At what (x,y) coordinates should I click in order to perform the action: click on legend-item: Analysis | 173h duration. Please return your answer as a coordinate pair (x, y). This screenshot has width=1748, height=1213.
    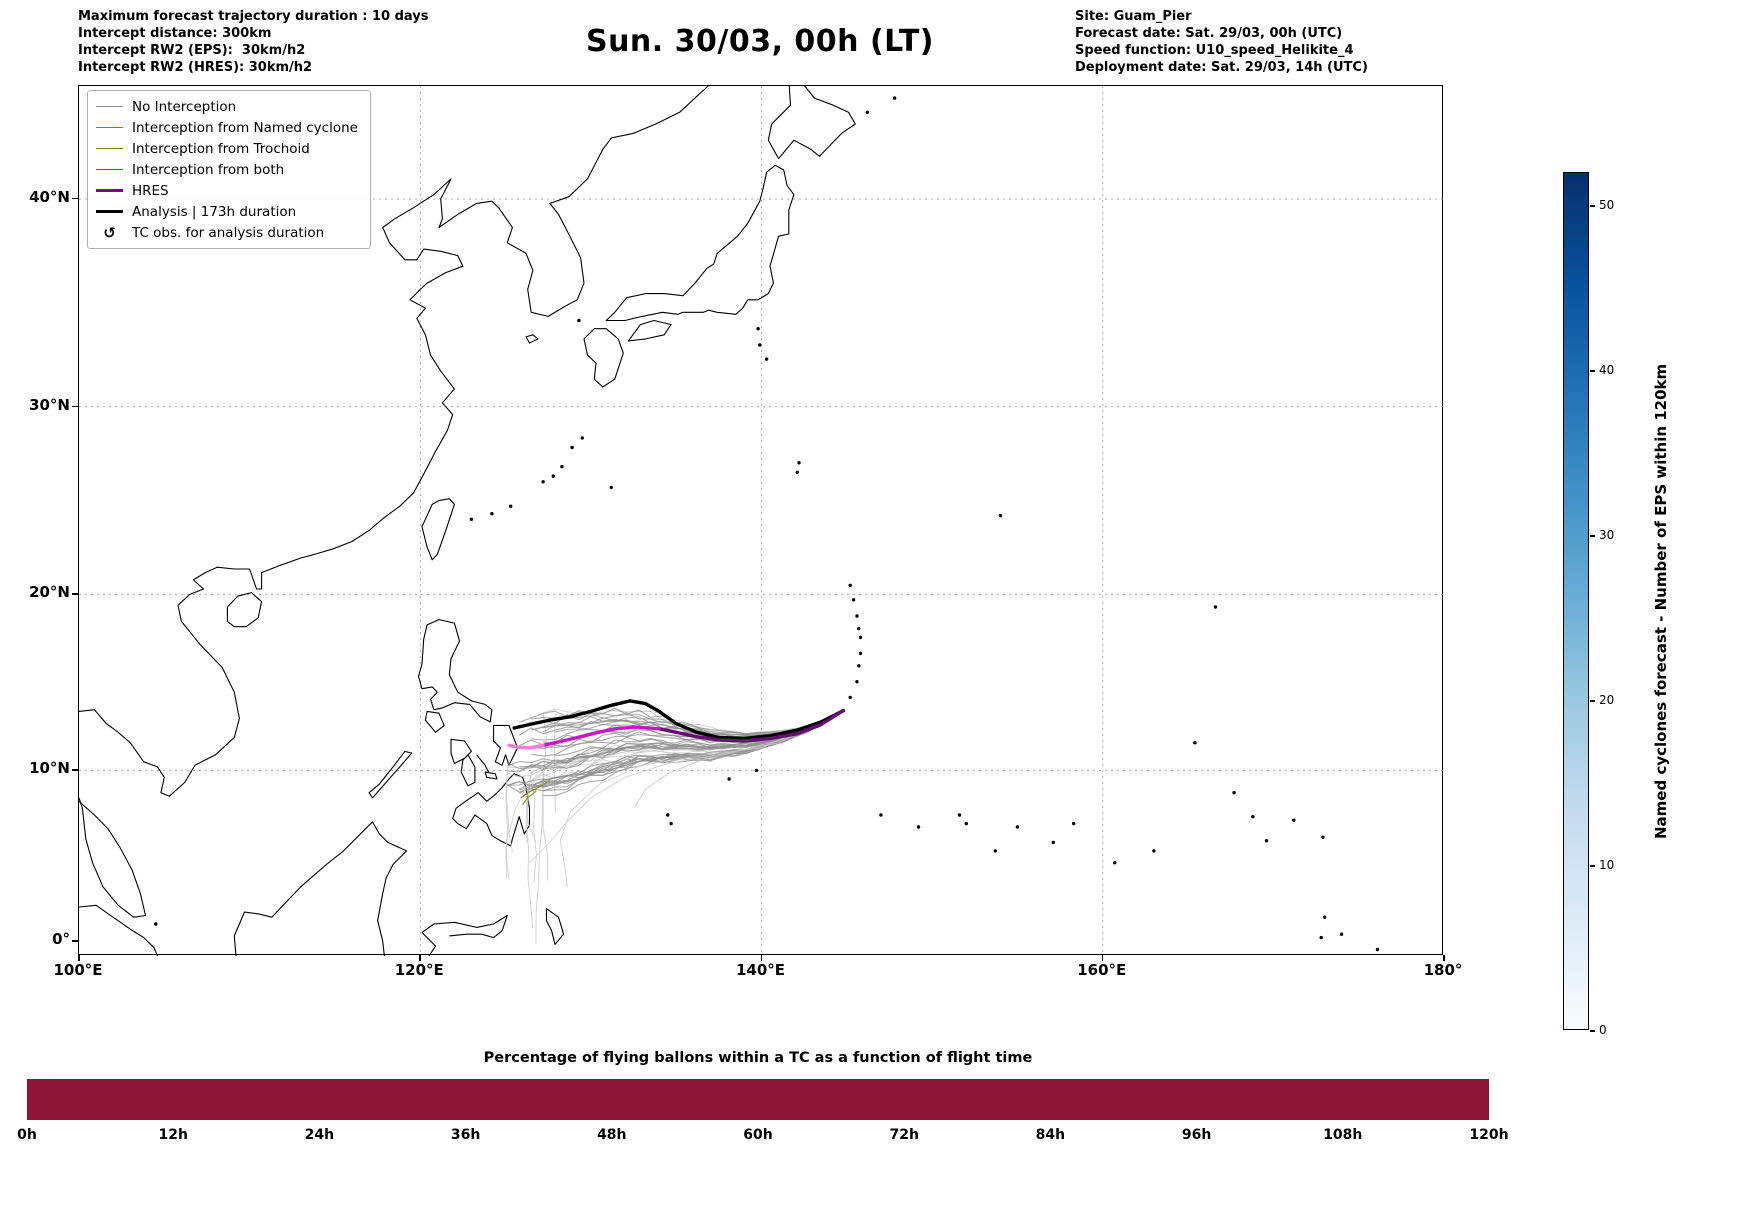
    Looking at the image, I should click on (227, 211).